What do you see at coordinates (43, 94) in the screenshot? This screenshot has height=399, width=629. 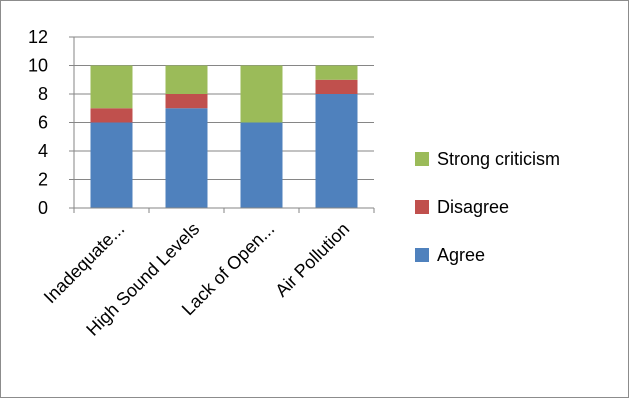 I see `y-tick-label: 8` at bounding box center [43, 94].